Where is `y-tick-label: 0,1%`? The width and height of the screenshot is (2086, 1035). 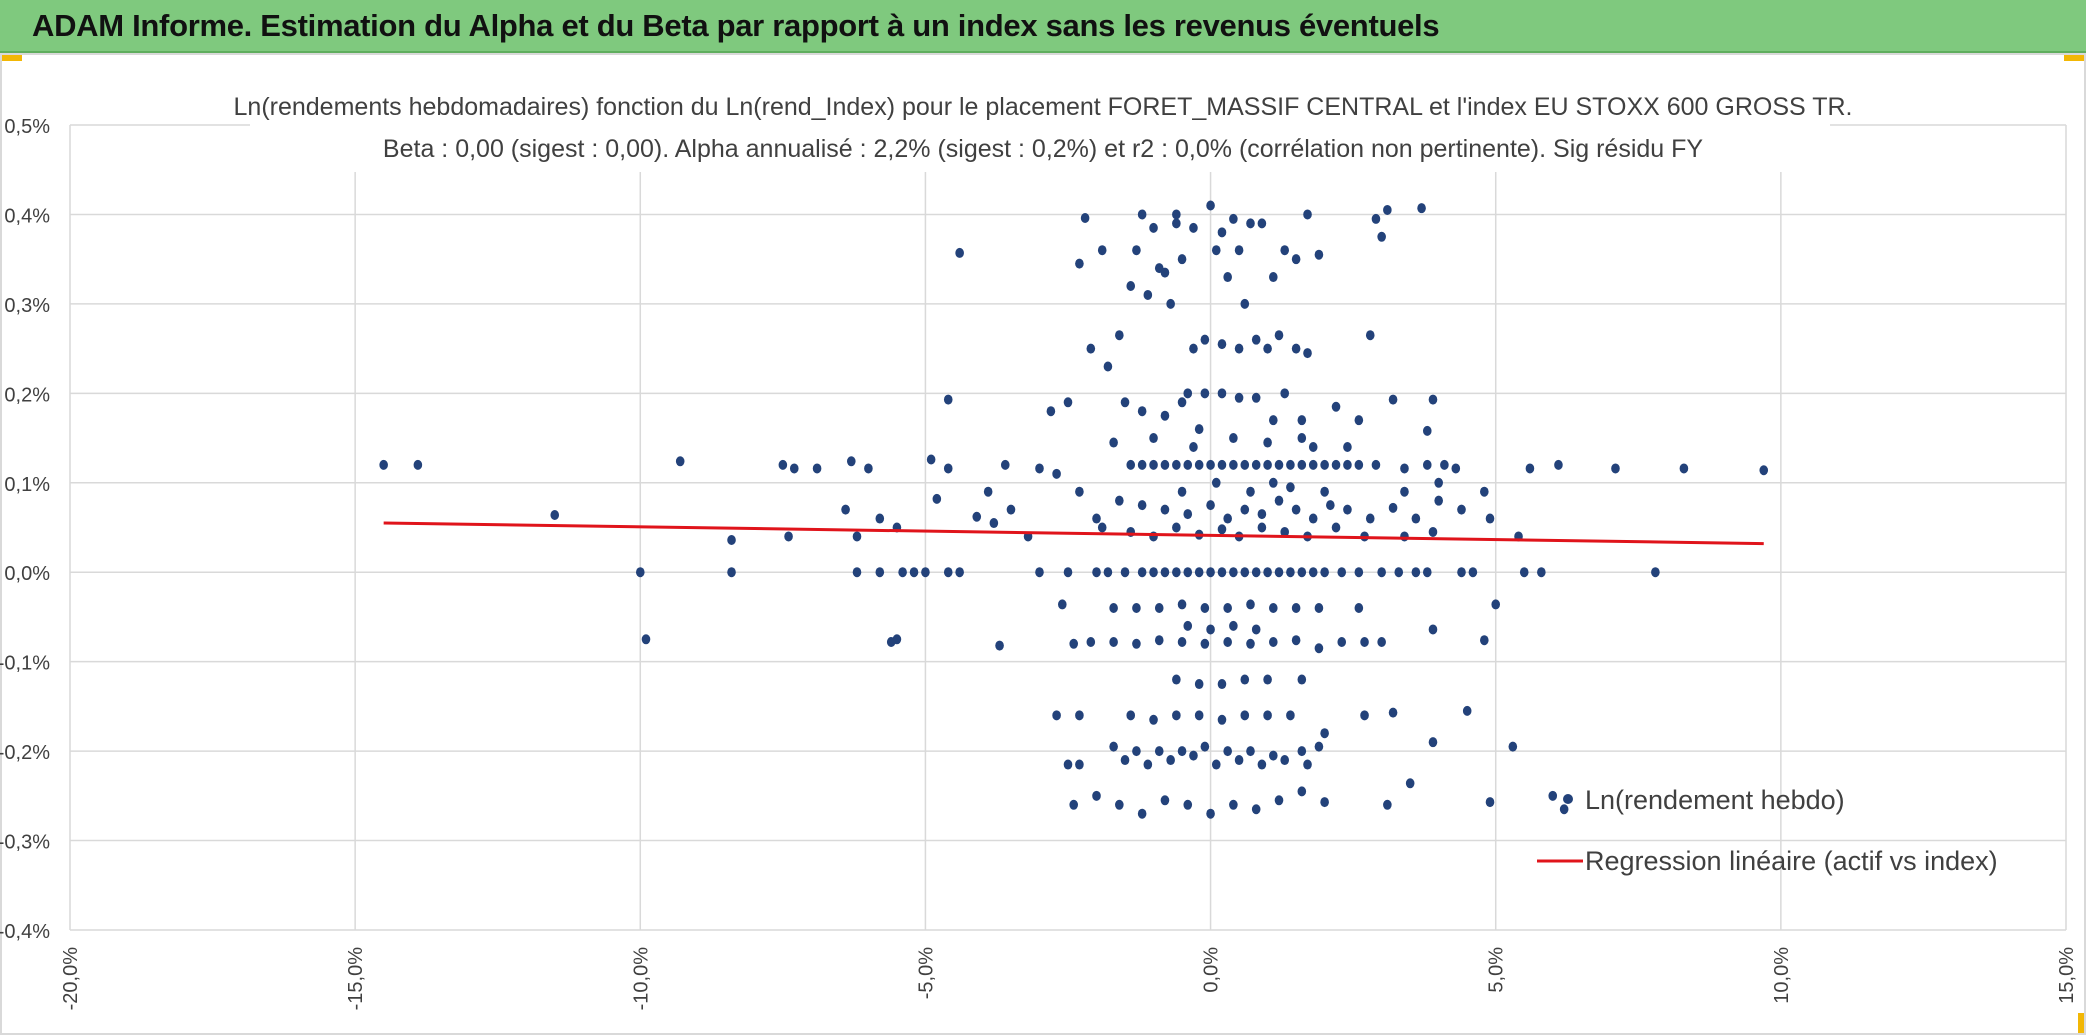
y-tick-label: 0,1% is located at coordinates (27, 485).